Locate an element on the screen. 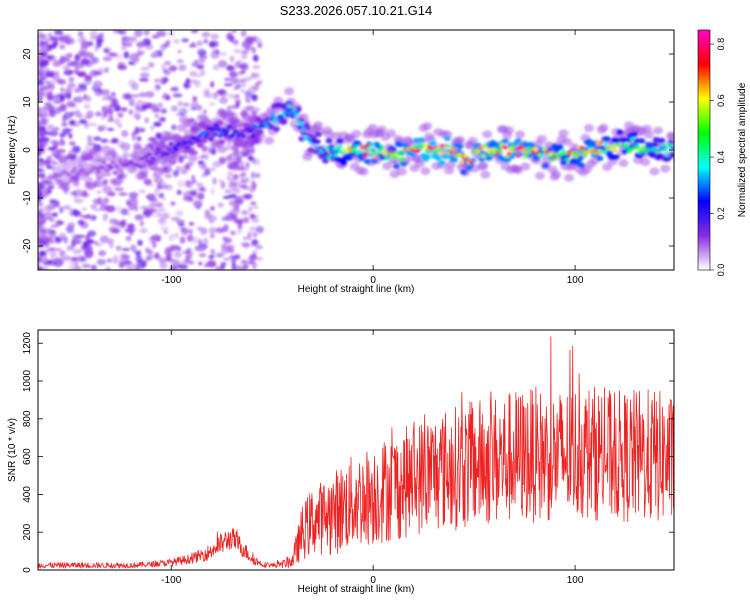  y-tick-label: 800 is located at coordinates (27, 418).